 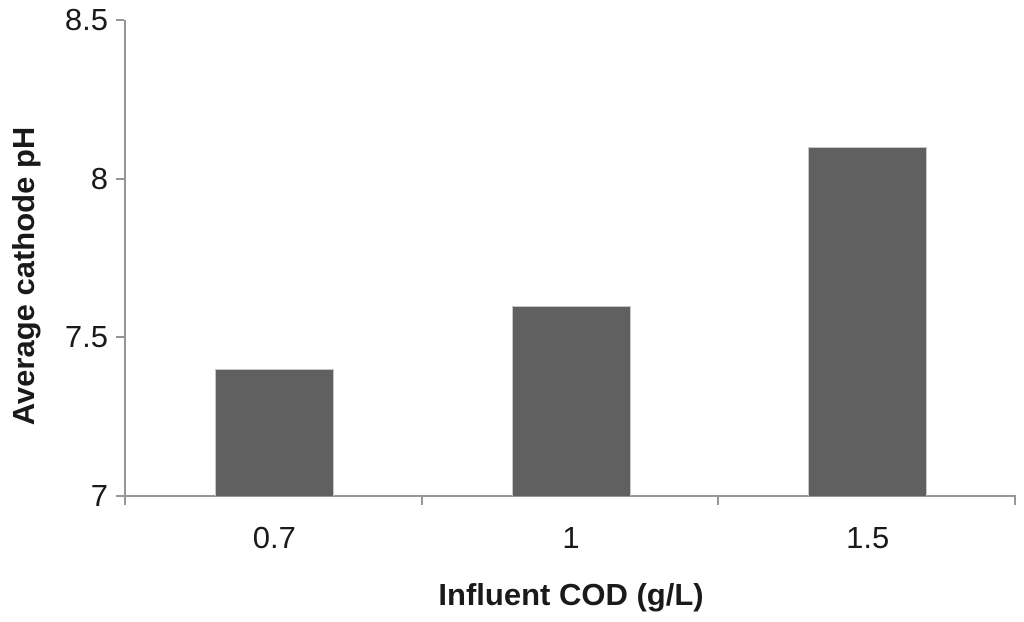 I want to click on x-axis-title: Influent COD (g/L), so click(x=571, y=594).